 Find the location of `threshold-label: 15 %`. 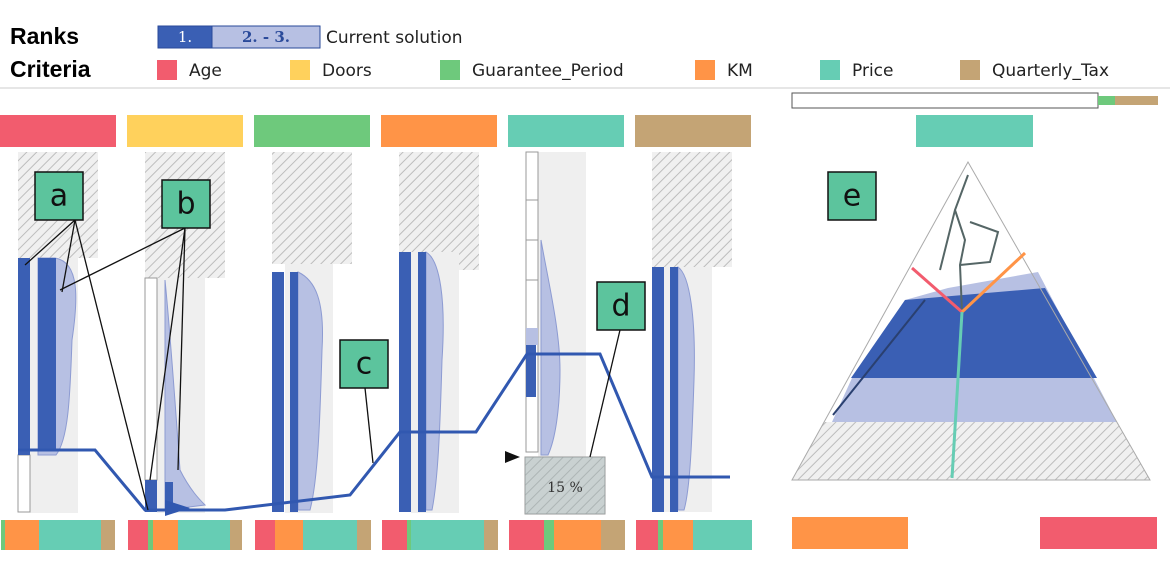

threshold-label: 15 % is located at coordinates (565, 488).